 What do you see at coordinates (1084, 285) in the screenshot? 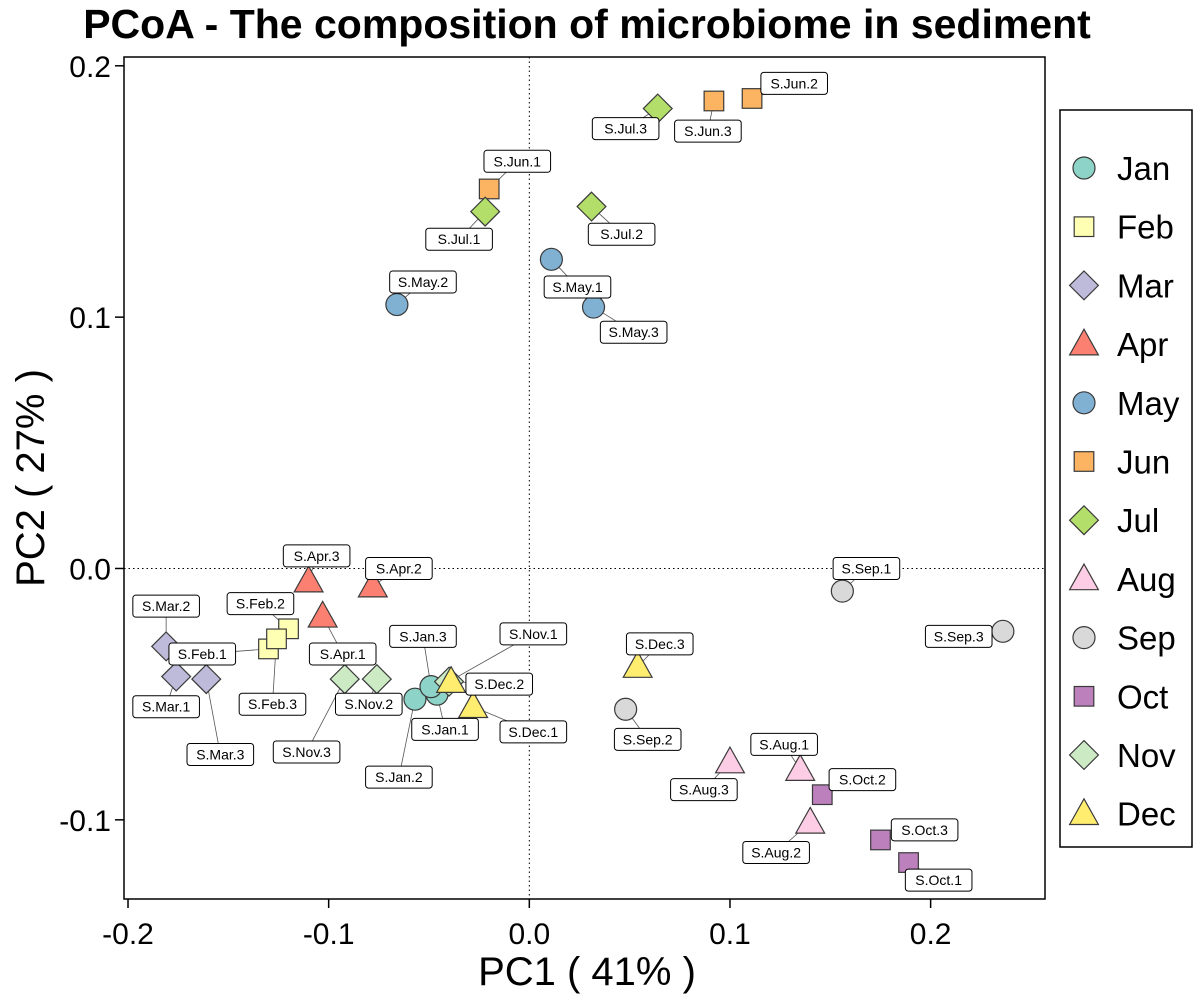
I see `legend-symbol-mar` at bounding box center [1084, 285].